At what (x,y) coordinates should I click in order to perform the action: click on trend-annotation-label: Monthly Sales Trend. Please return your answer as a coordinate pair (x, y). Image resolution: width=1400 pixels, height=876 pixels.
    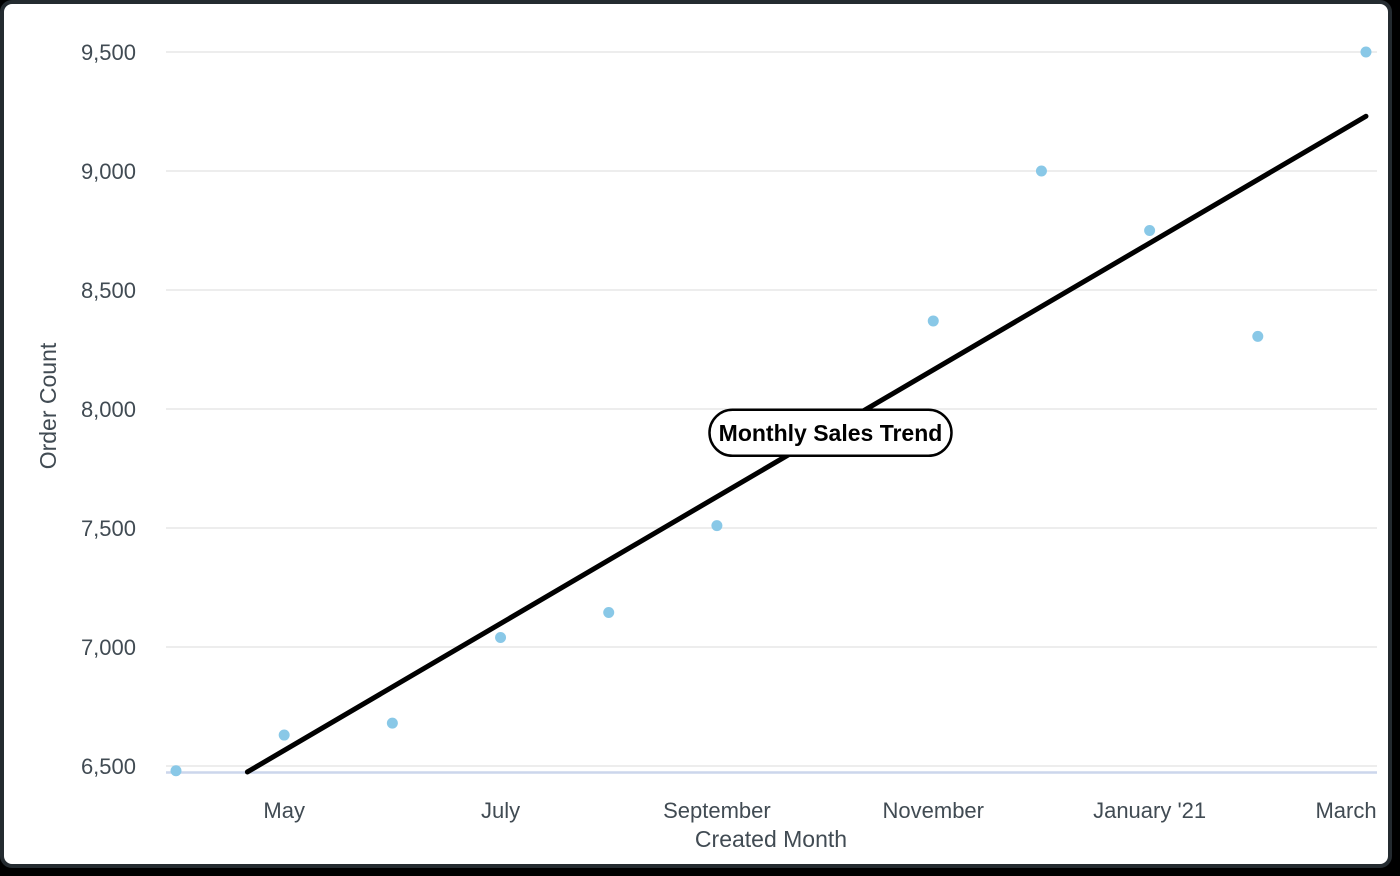
    Looking at the image, I should click on (831, 433).